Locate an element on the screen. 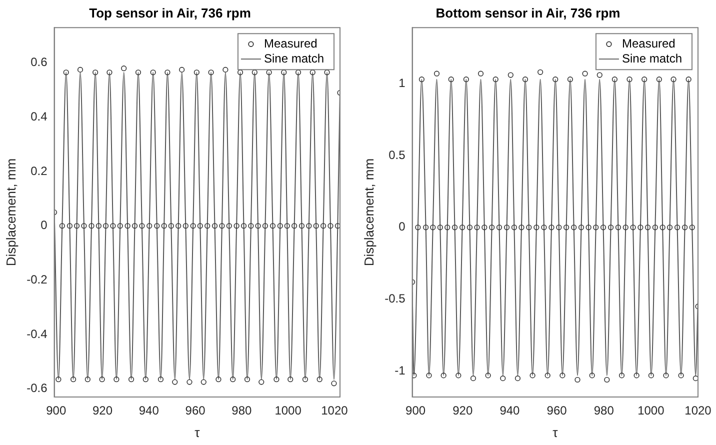 This screenshot has width=716, height=445. chart-title: Bottom sensor in Air, 736 rpm is located at coordinates (528, 12).